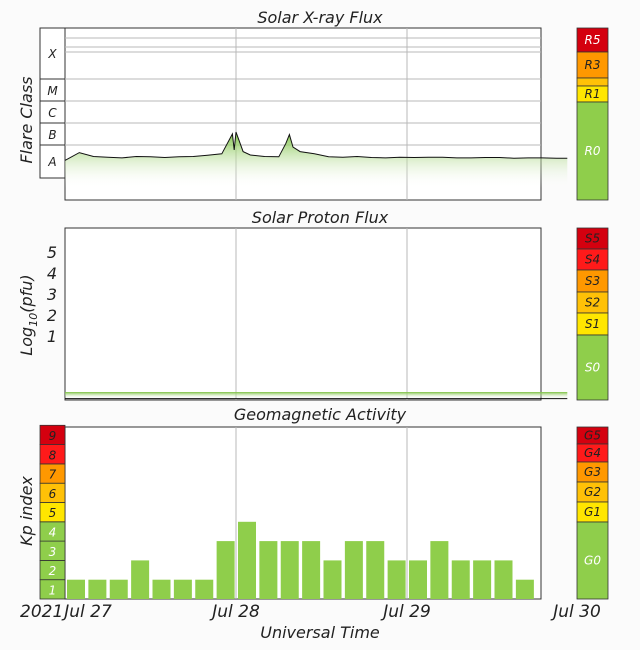 The width and height of the screenshot is (640, 650). What do you see at coordinates (53, 513) in the screenshot?
I see `kp-ytick: 5` at bounding box center [53, 513].